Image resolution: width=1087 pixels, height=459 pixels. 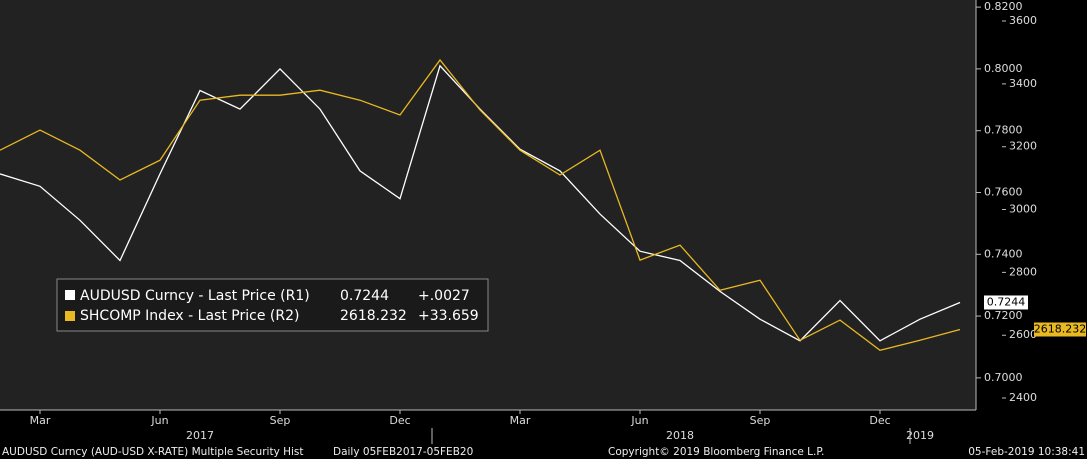 I want to click on legend, so click(x=272, y=305).